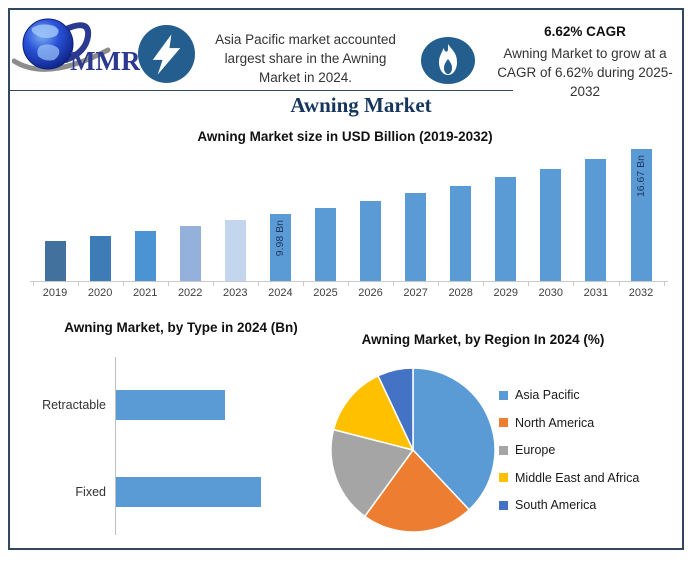 This screenshot has height=562, width=692. Describe the element at coordinates (483, 339) in the screenshot. I see `region-chart-title: Awning Market, by Region In 2024 (%)` at that location.